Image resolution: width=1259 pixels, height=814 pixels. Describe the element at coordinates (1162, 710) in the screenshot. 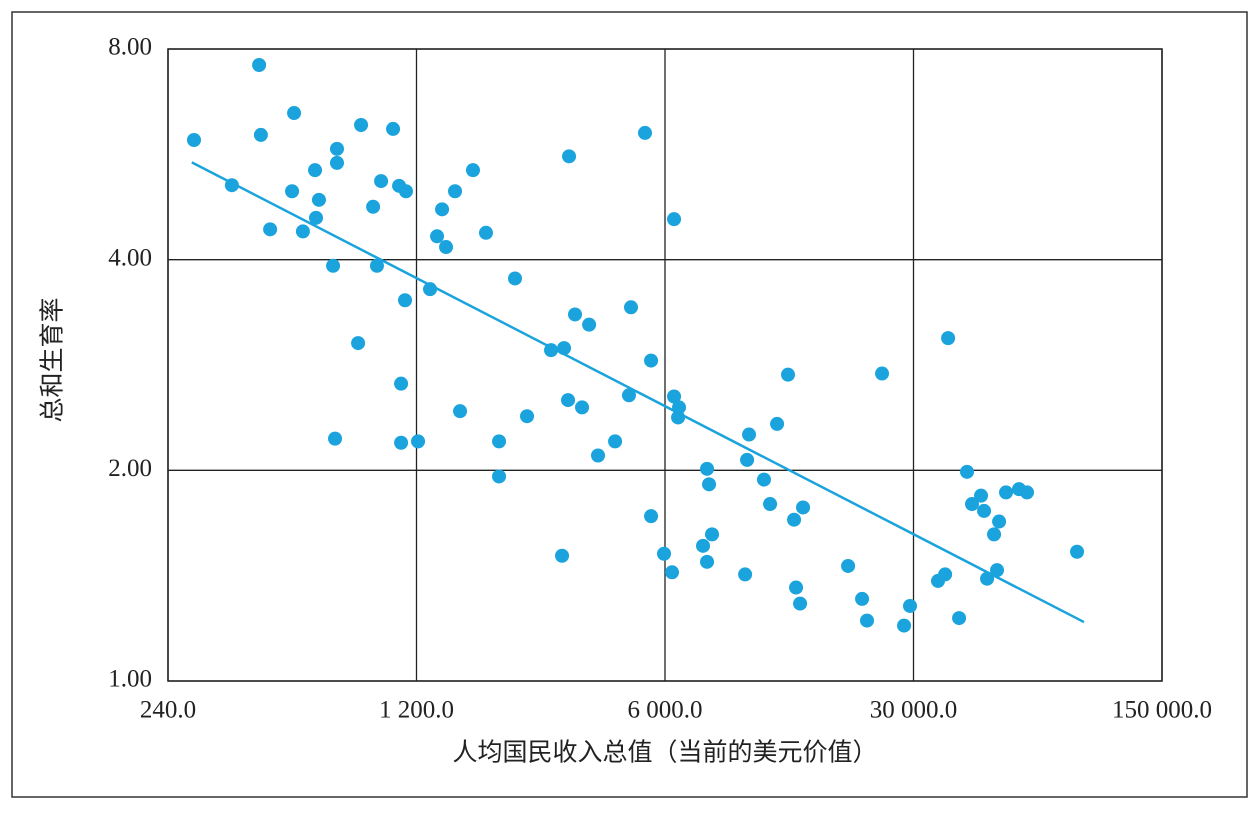

I see `x-tick-label: 150 000.0` at that location.